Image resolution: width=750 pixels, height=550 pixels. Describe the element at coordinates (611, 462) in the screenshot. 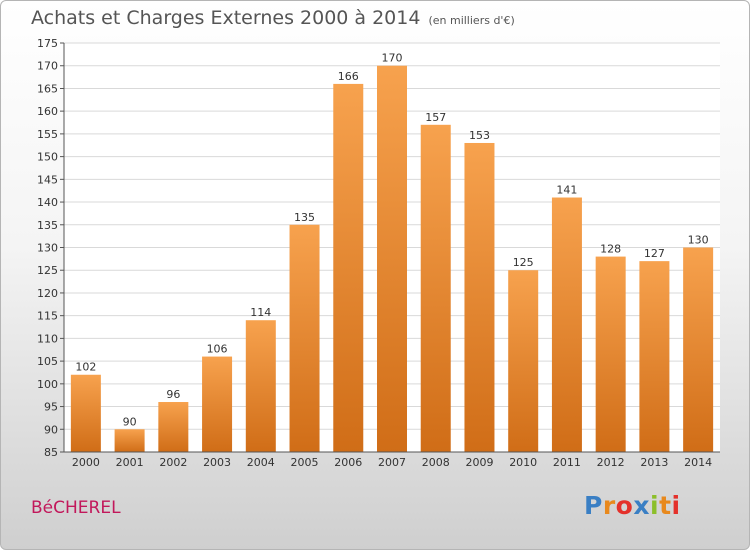

I see `x-tick-label: 2012` at that location.